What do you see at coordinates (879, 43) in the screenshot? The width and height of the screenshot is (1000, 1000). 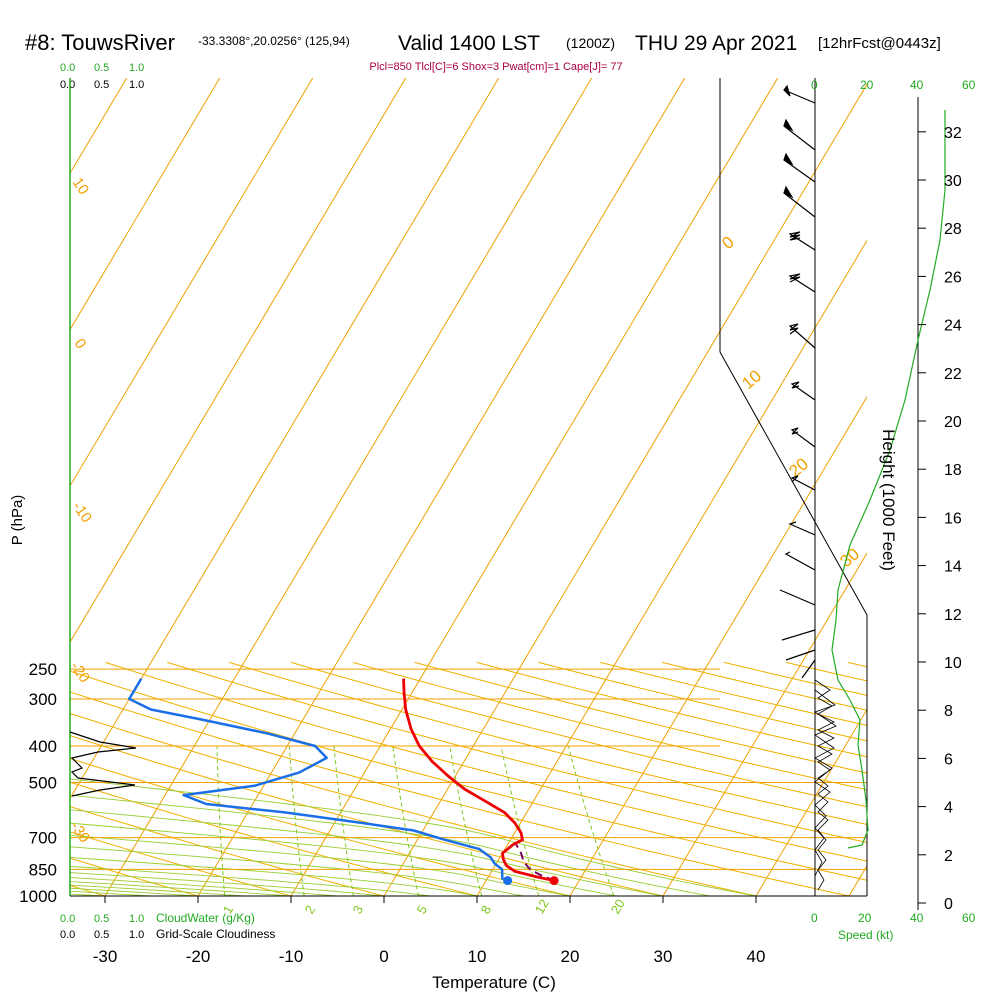 I see `forecast-info: [12hrFcst@0443z]` at bounding box center [879, 43].